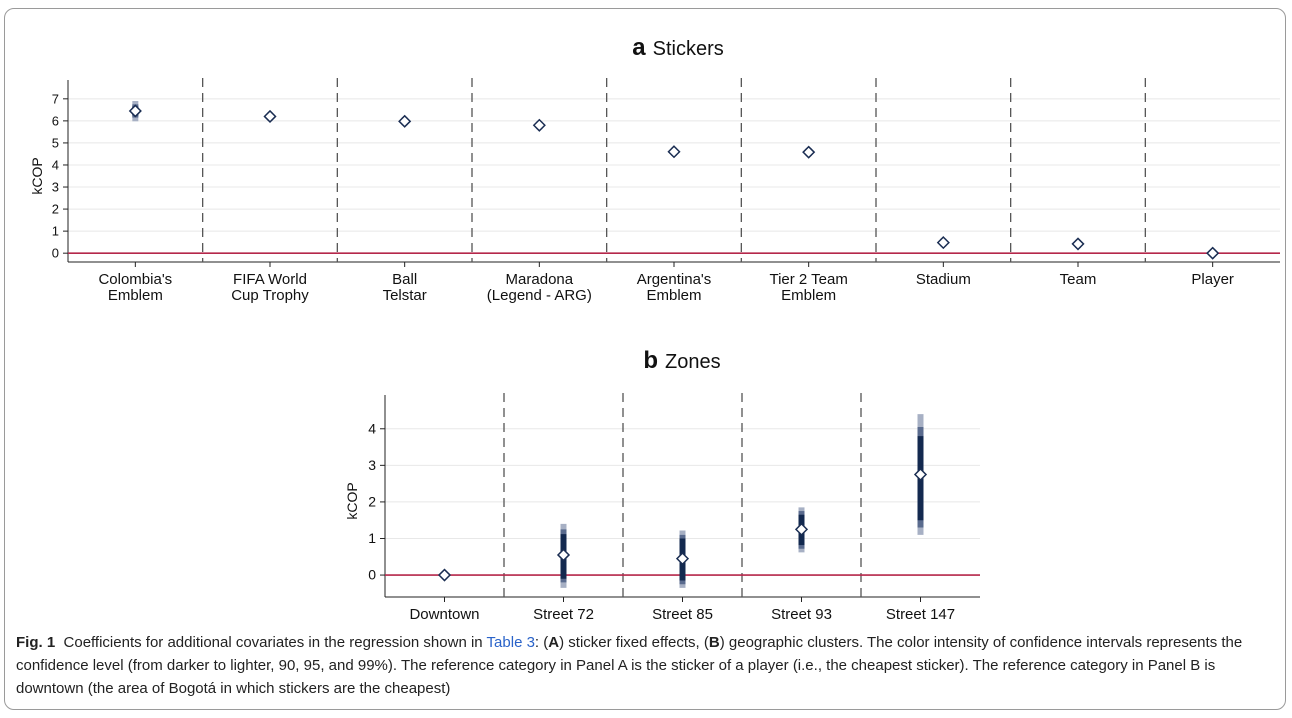  I want to click on caption-text-3: ) sticker fixed effects, (, so click(634, 642).